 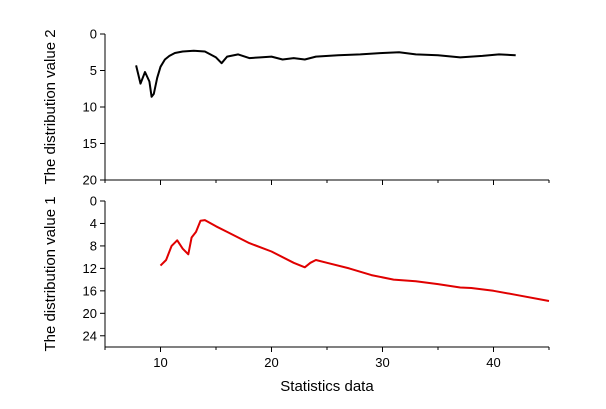 I want to click on y-tick-label: 5, so click(x=93, y=70).